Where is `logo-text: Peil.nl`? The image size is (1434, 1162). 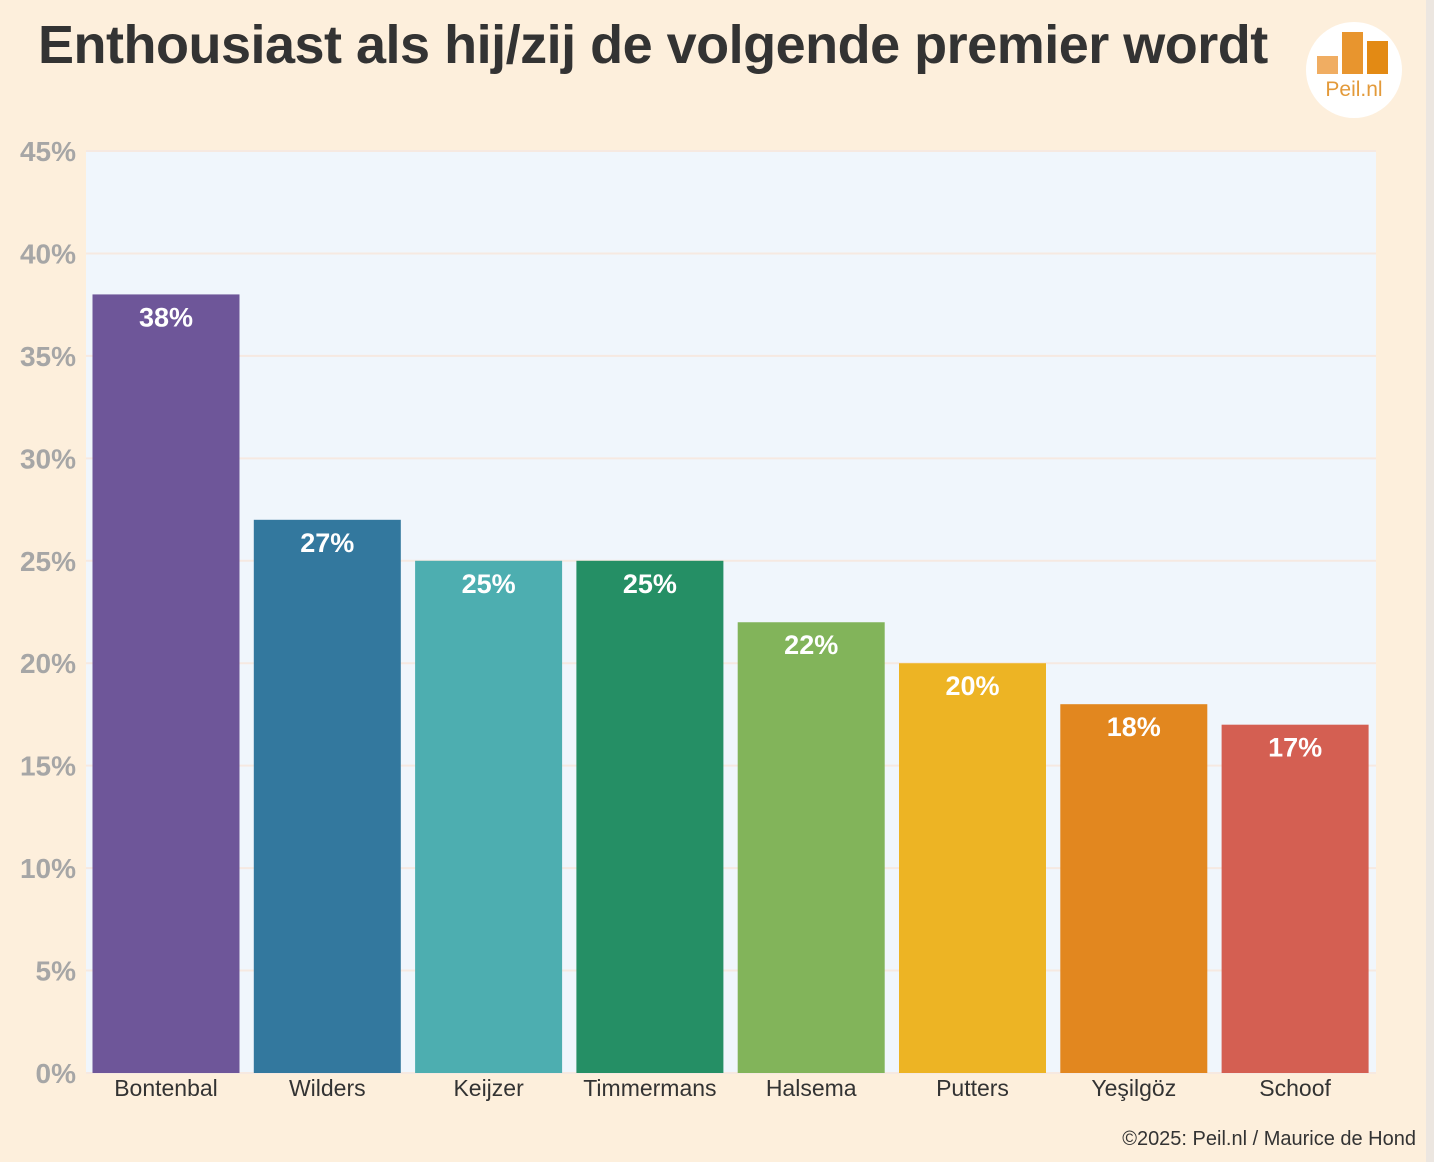 logo-text: Peil.nl is located at coordinates (1354, 89).